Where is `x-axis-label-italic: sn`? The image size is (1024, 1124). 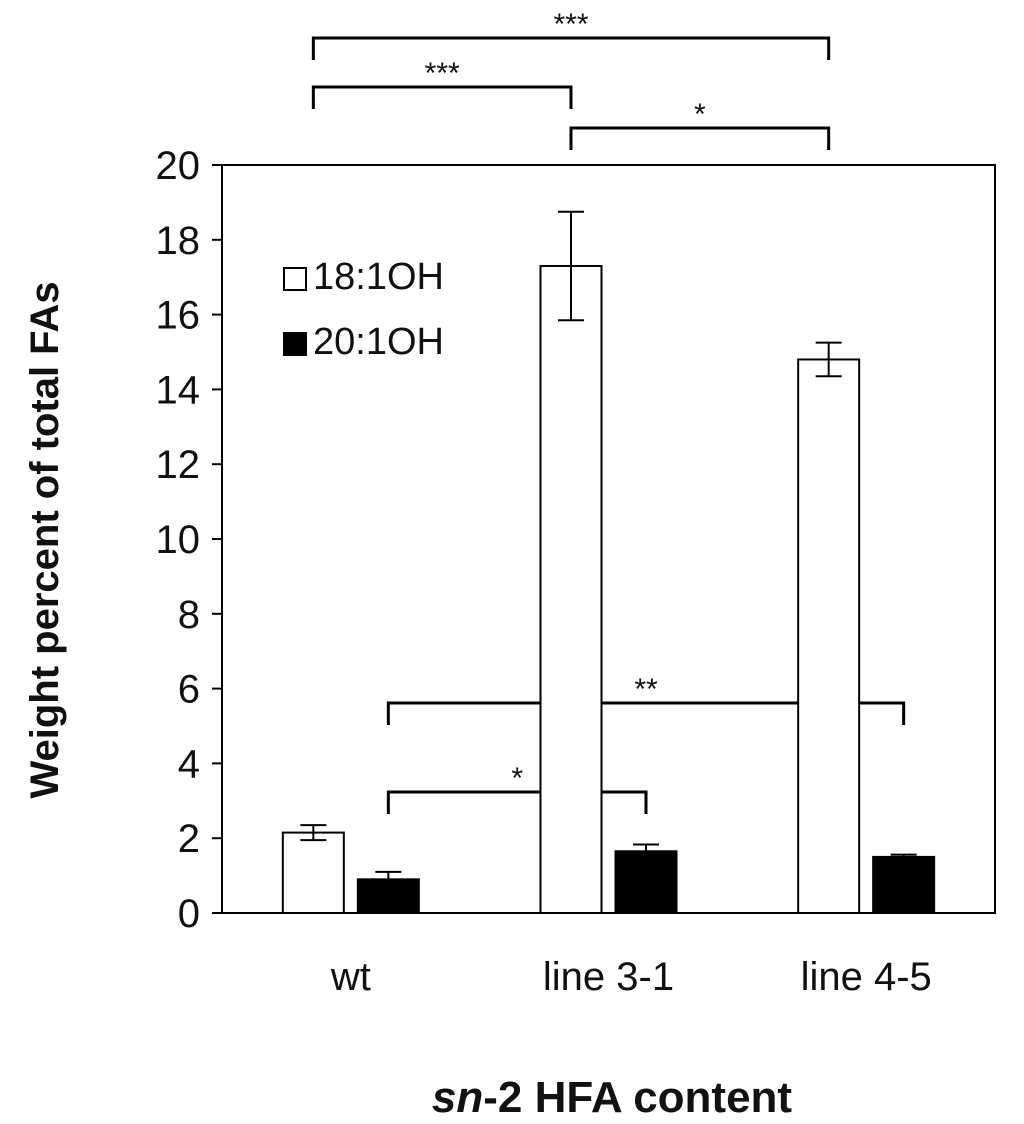
x-axis-label-italic: sn is located at coordinates (457, 1097).